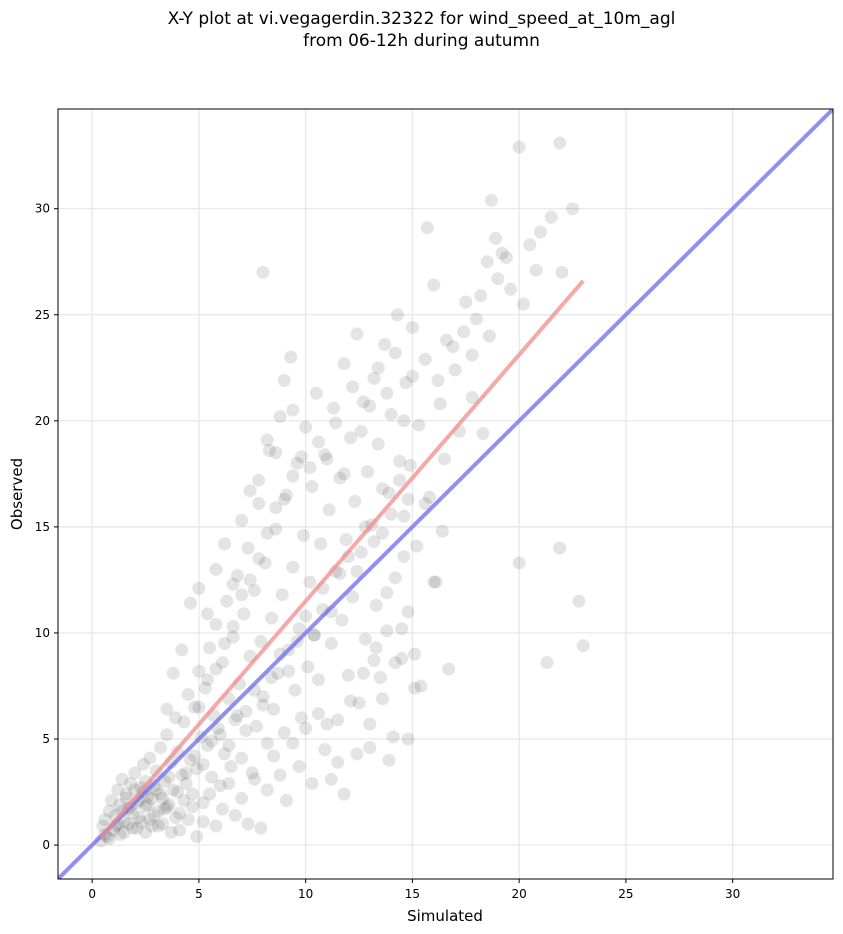 Image resolution: width=843 pixels, height=934 pixels. What do you see at coordinates (92, 894) in the screenshot?
I see `x-tick-label: 0` at bounding box center [92, 894].